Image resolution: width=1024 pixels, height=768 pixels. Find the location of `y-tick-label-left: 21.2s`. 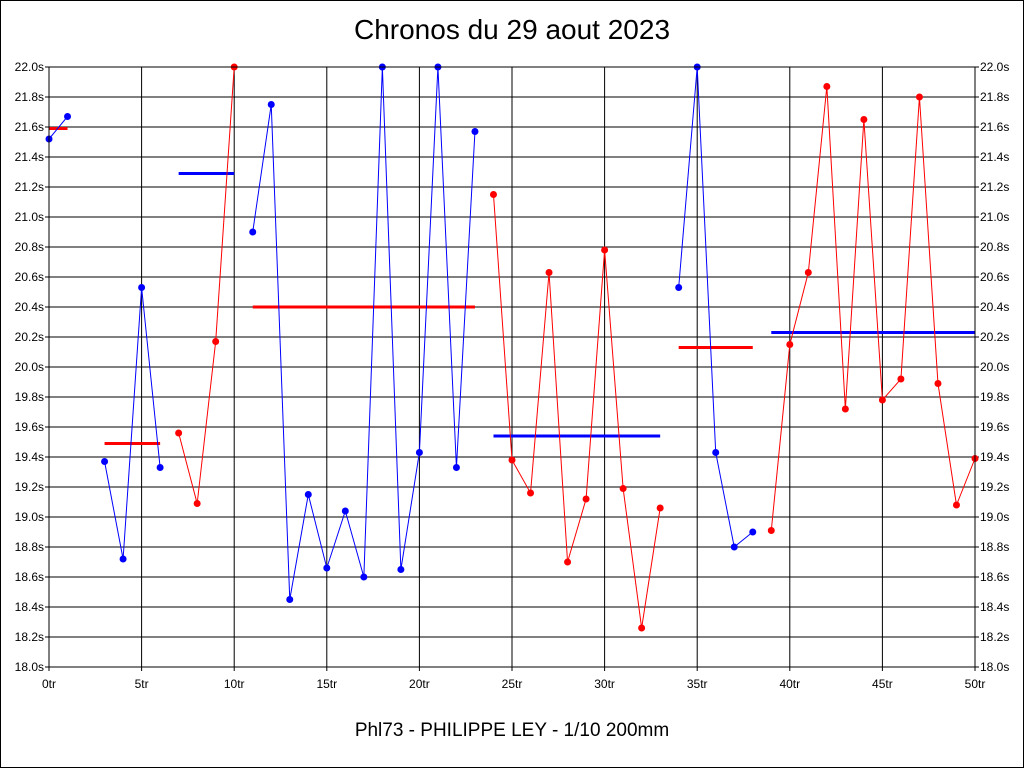

y-tick-label-left: 21.2s is located at coordinates (29, 187).